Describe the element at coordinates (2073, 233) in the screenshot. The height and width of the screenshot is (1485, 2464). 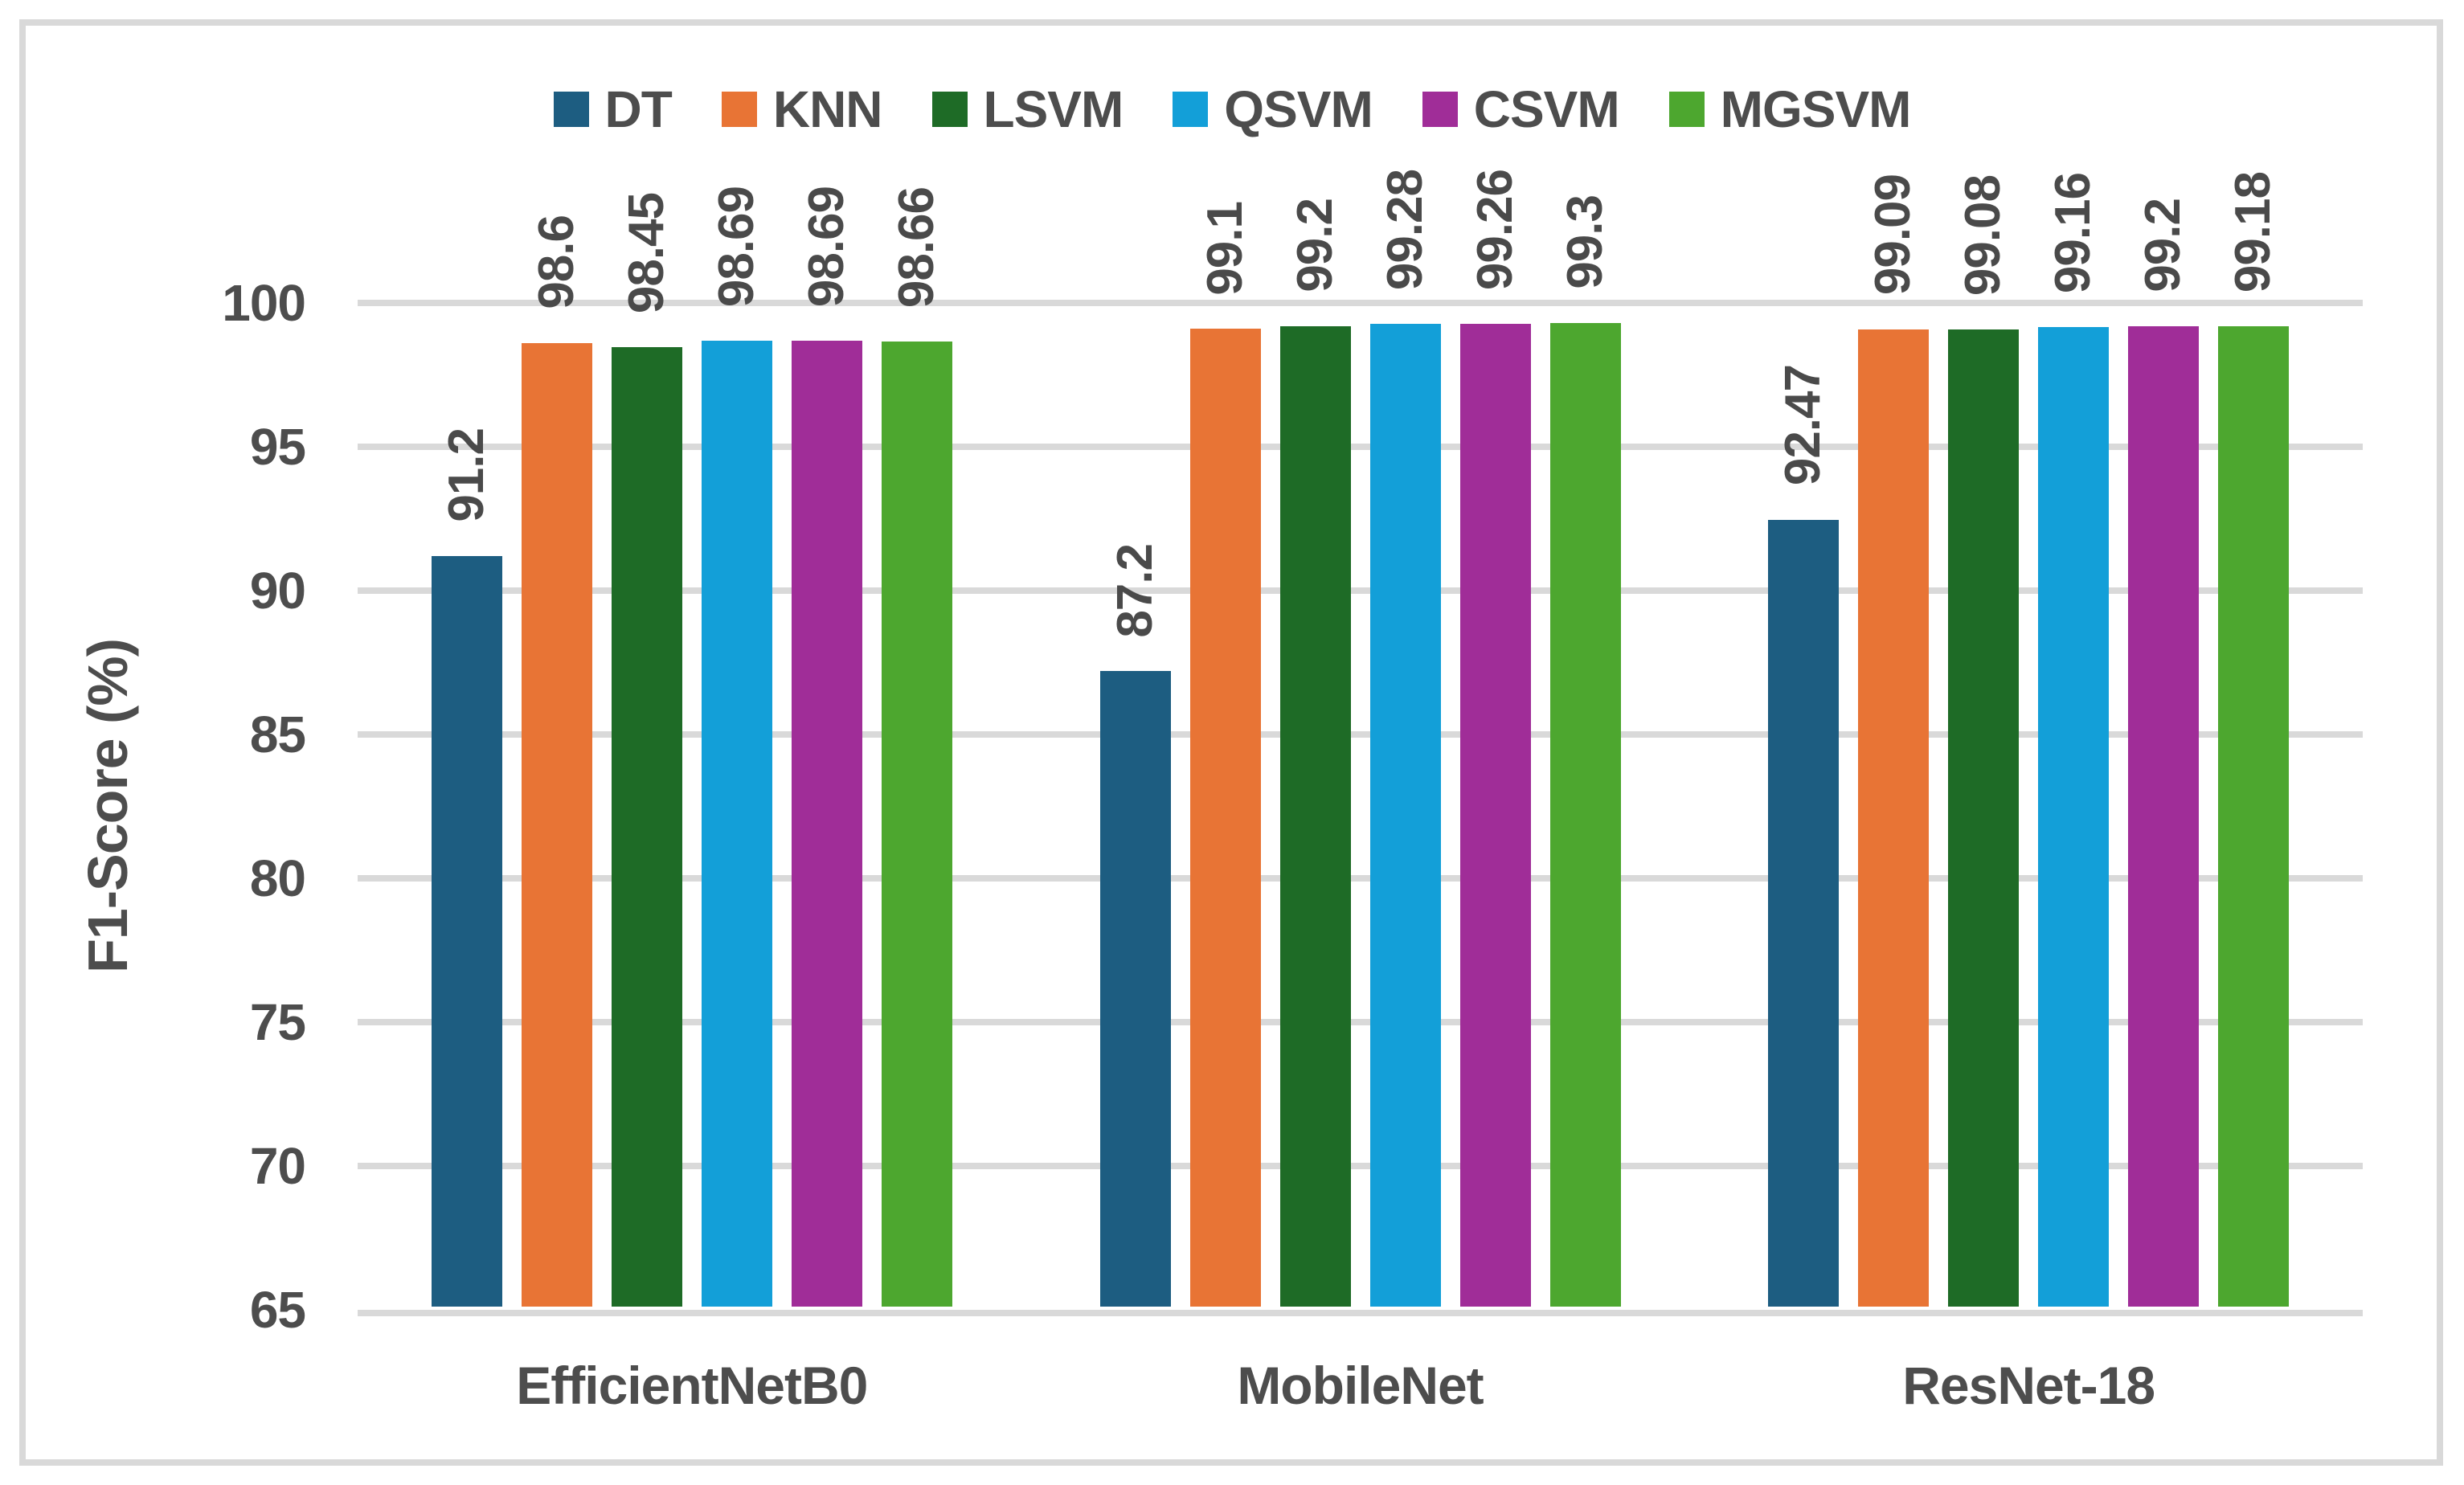
I see `bar-value-QSVM-ResNet-18: 99.16` at that location.